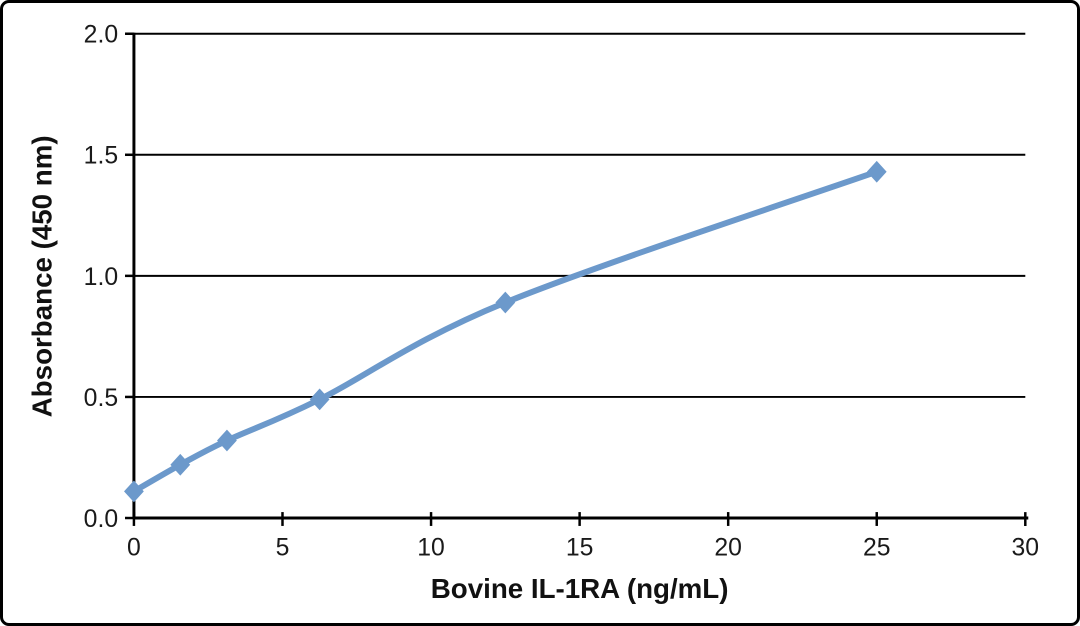  What do you see at coordinates (431, 548) in the screenshot?
I see `x-tick-label-10: 10` at bounding box center [431, 548].